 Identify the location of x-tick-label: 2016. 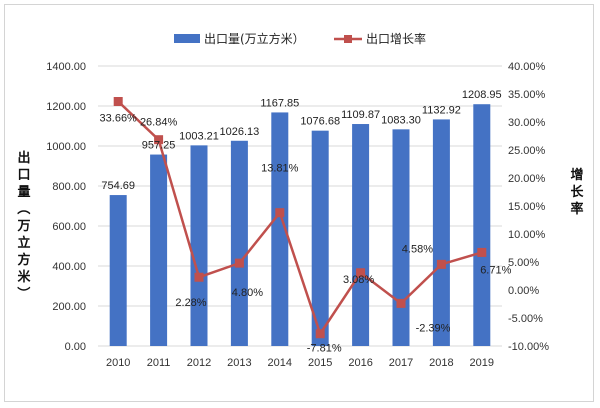
(360, 363).